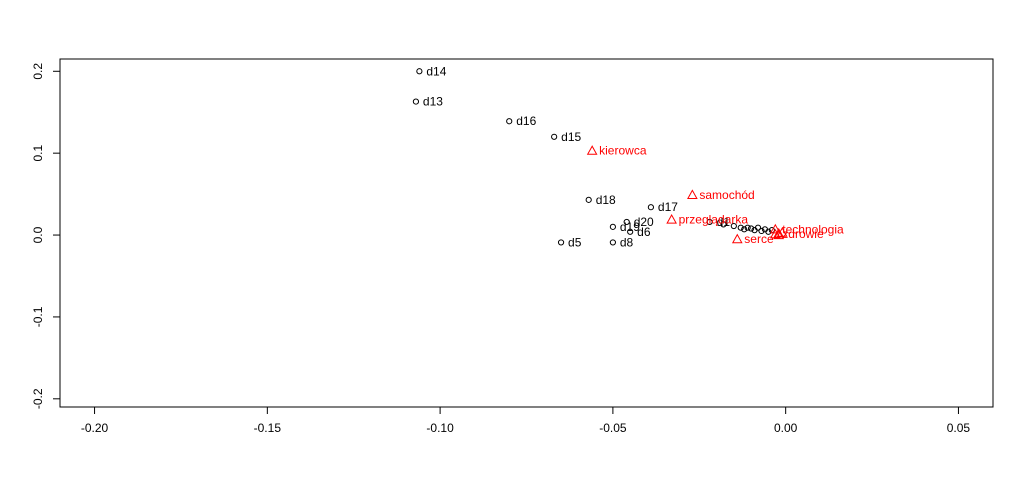  I want to click on point-label: d15, so click(571, 137).